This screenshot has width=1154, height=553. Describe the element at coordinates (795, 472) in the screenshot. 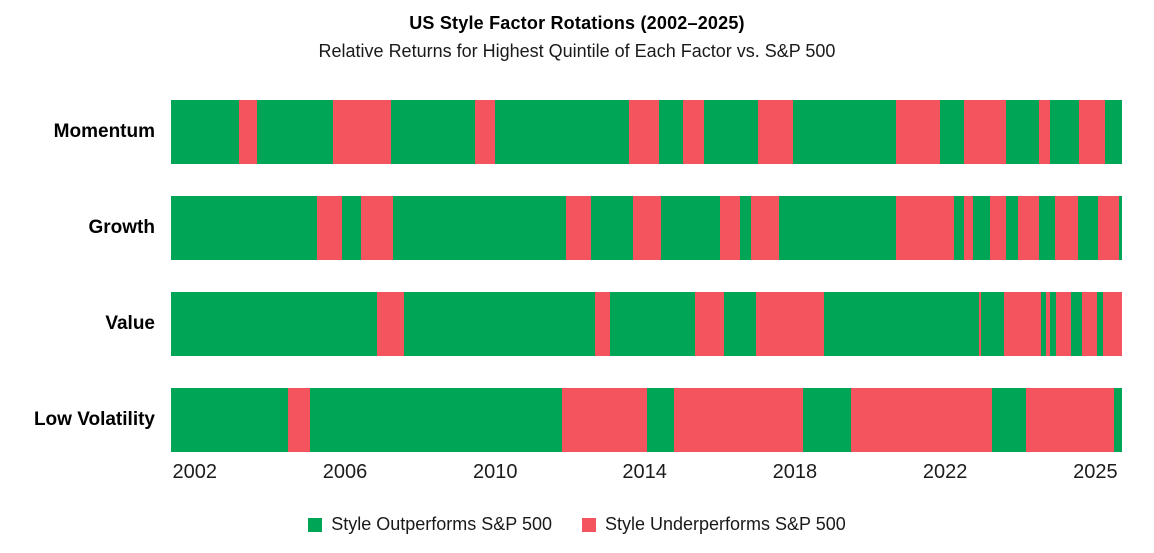

I see `x-tick-2018: 2018` at that location.